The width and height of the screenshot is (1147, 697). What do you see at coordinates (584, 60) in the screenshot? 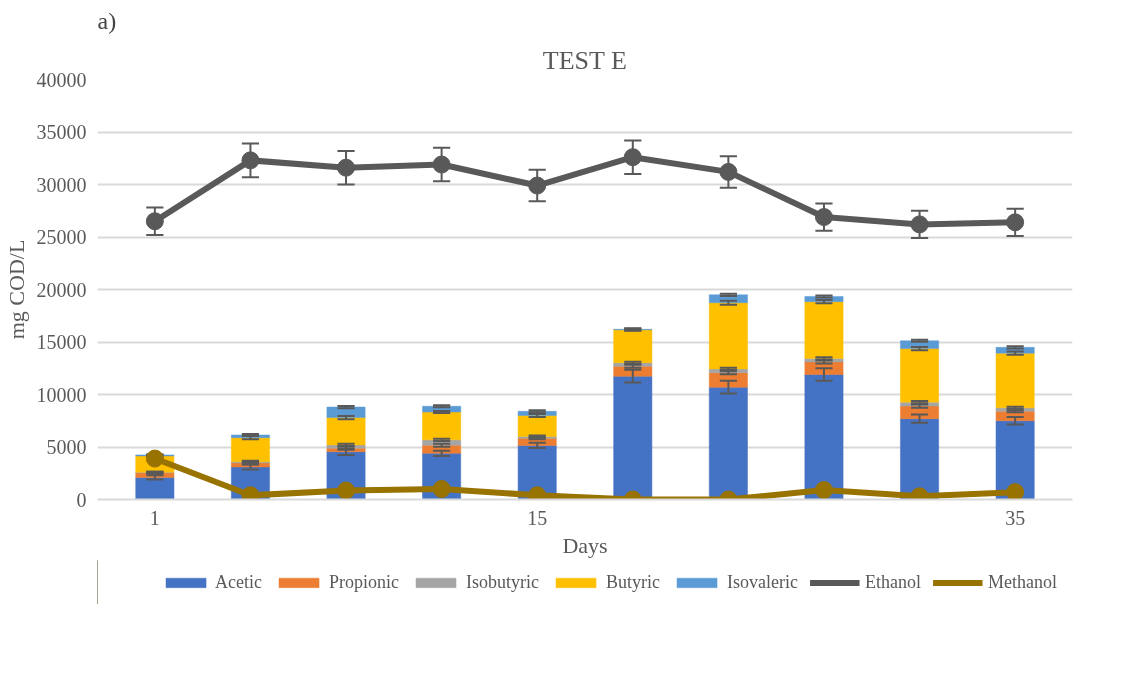
I see `chart-title: TEST E` at bounding box center [584, 60].